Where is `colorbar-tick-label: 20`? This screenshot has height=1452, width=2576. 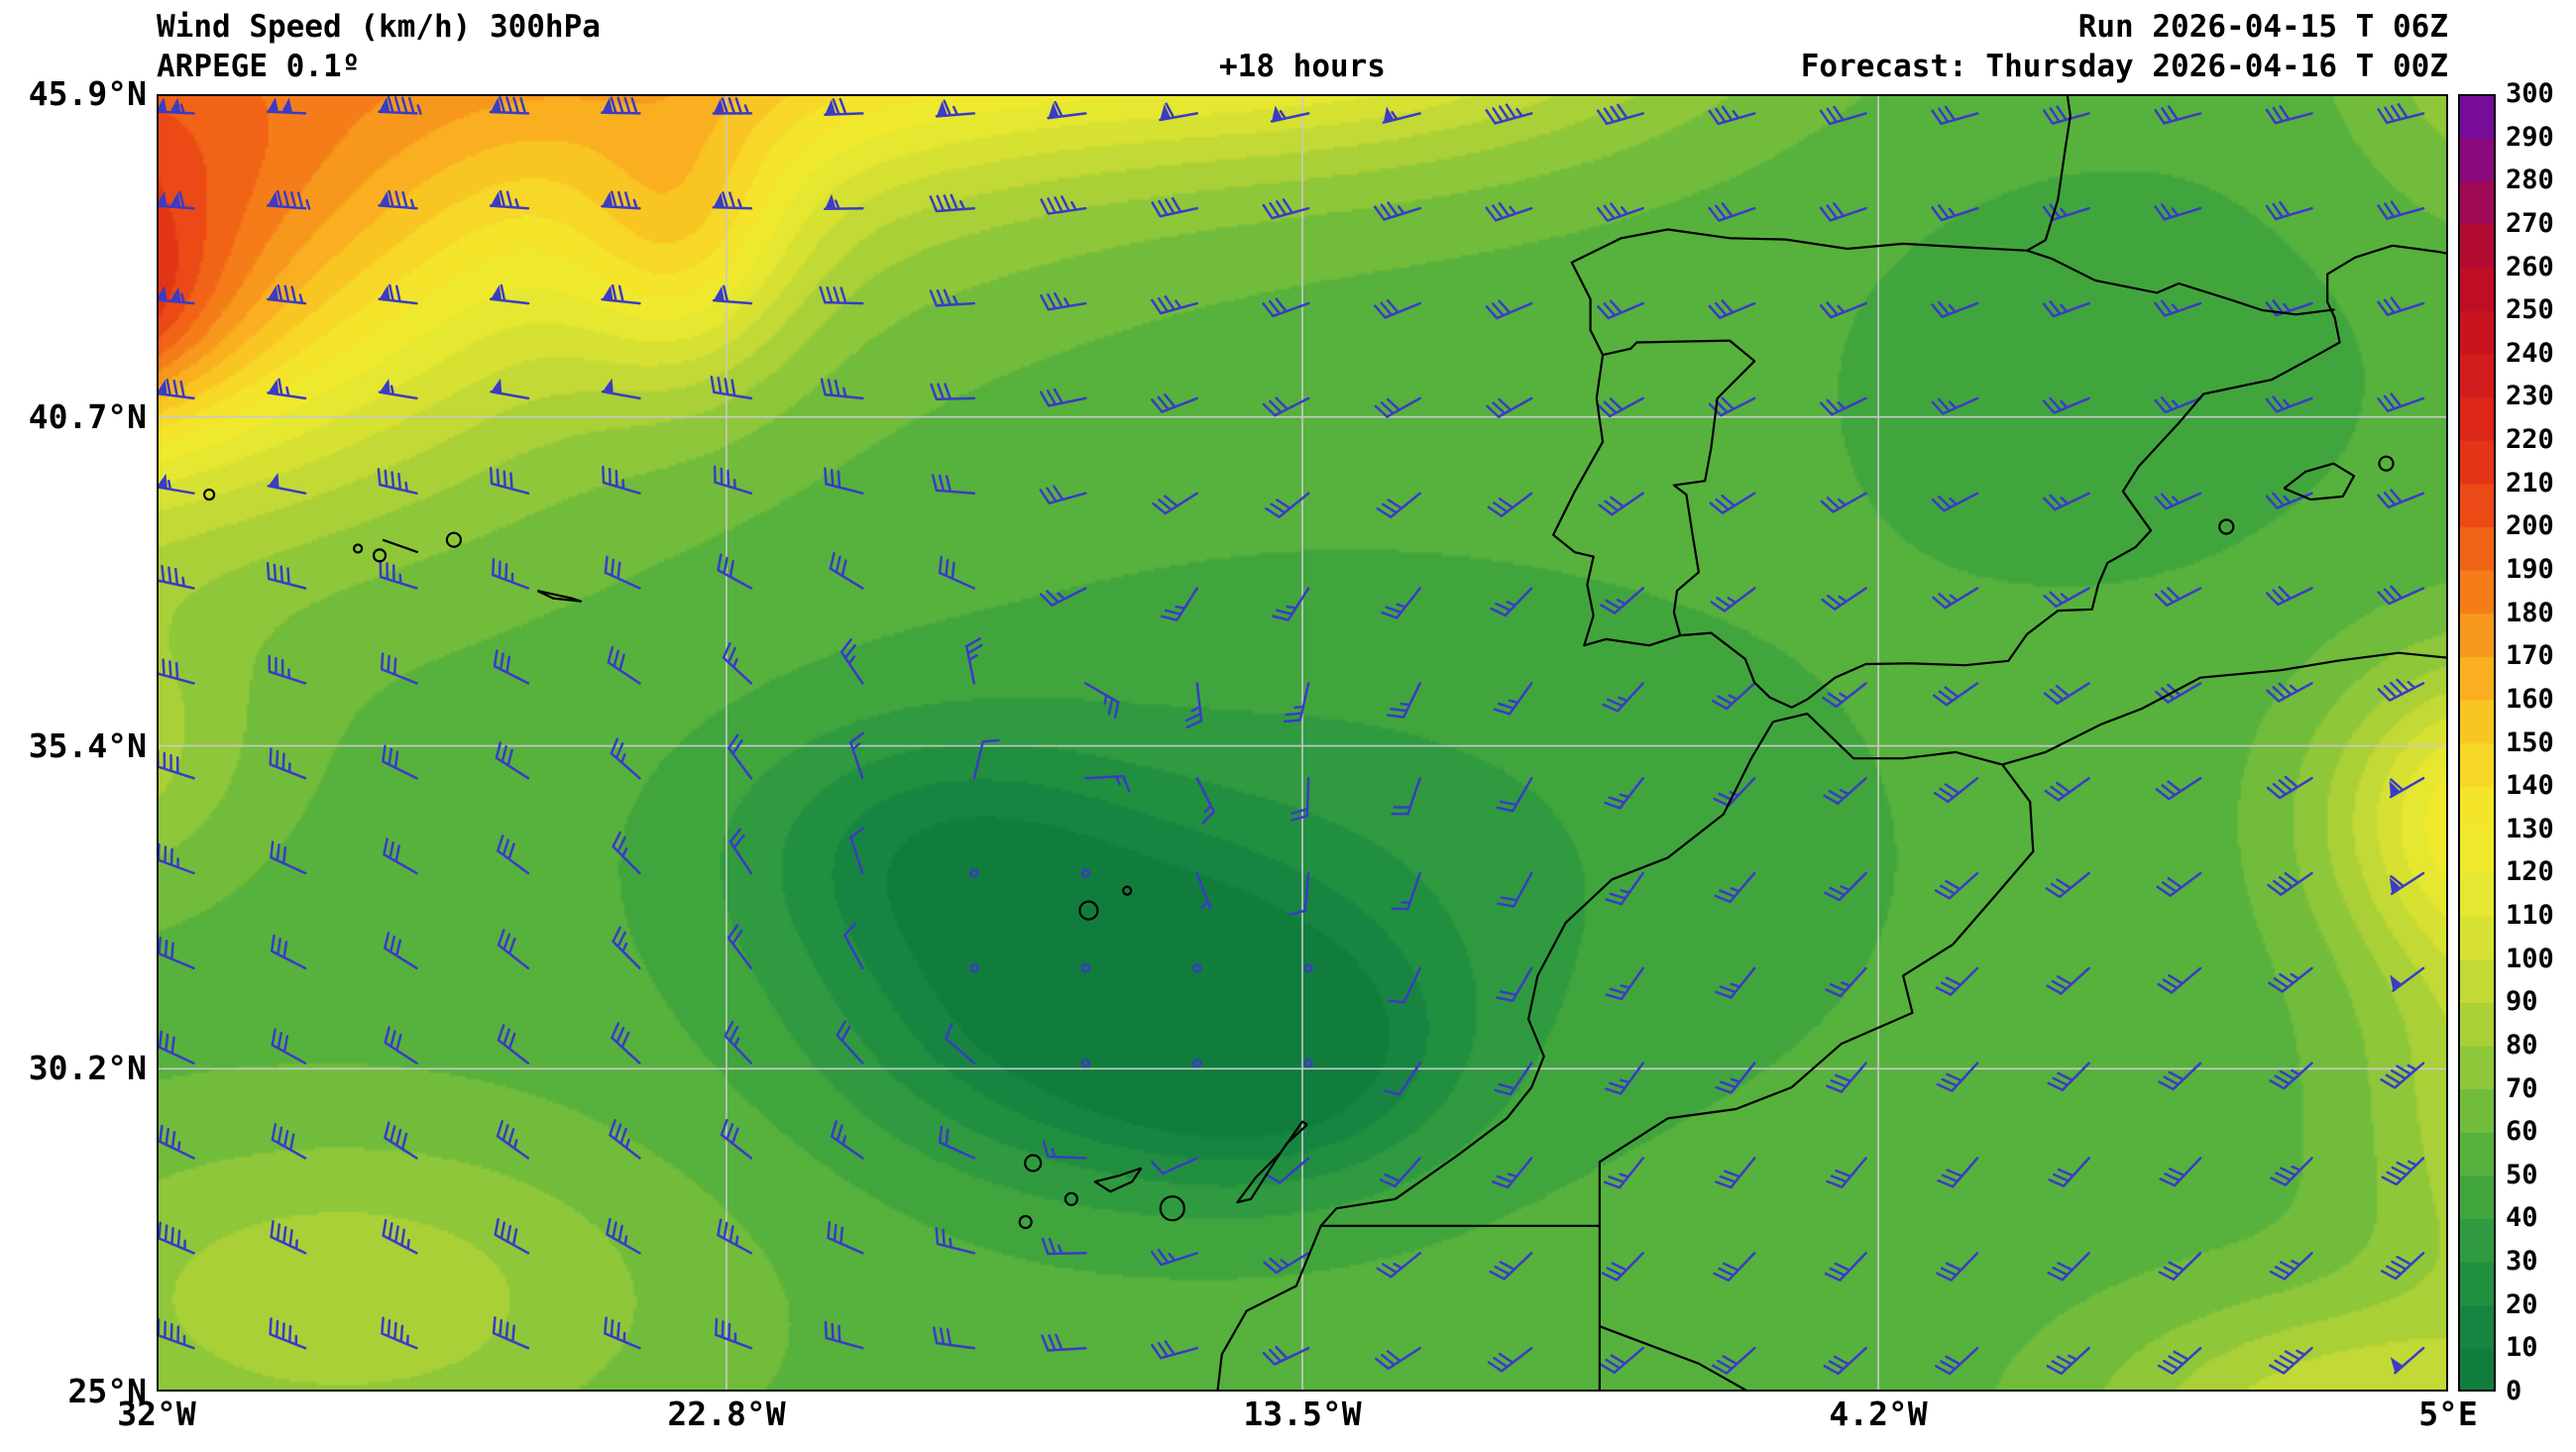
colorbar-tick-label: 20 is located at coordinates (2522, 1304).